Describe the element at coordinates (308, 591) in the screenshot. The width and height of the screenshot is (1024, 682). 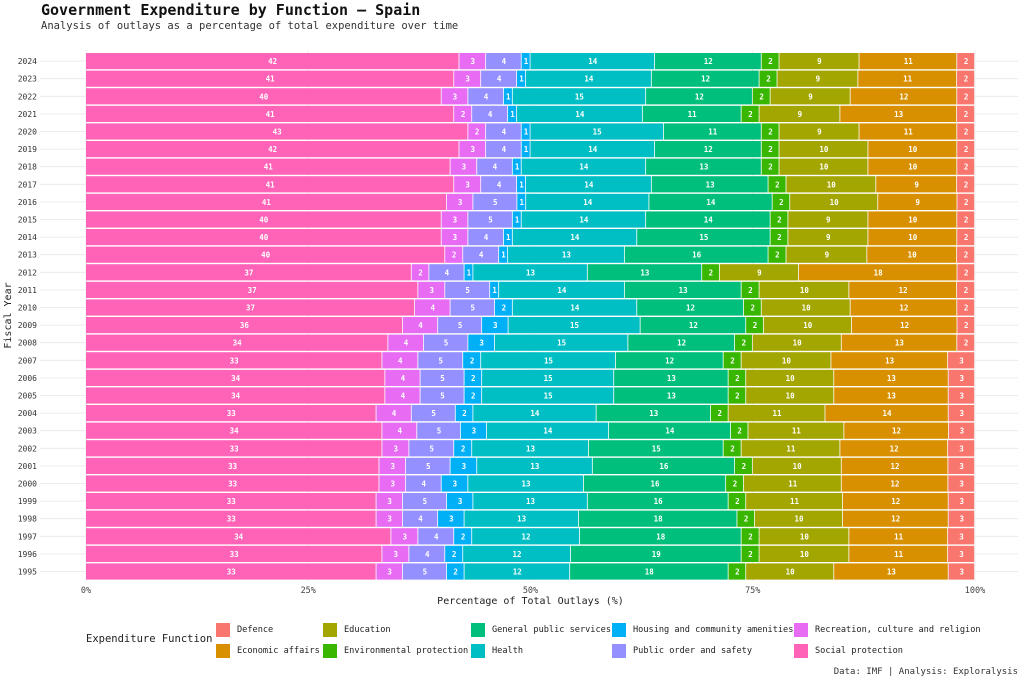
I see `x-tick-label: 25%` at that location.